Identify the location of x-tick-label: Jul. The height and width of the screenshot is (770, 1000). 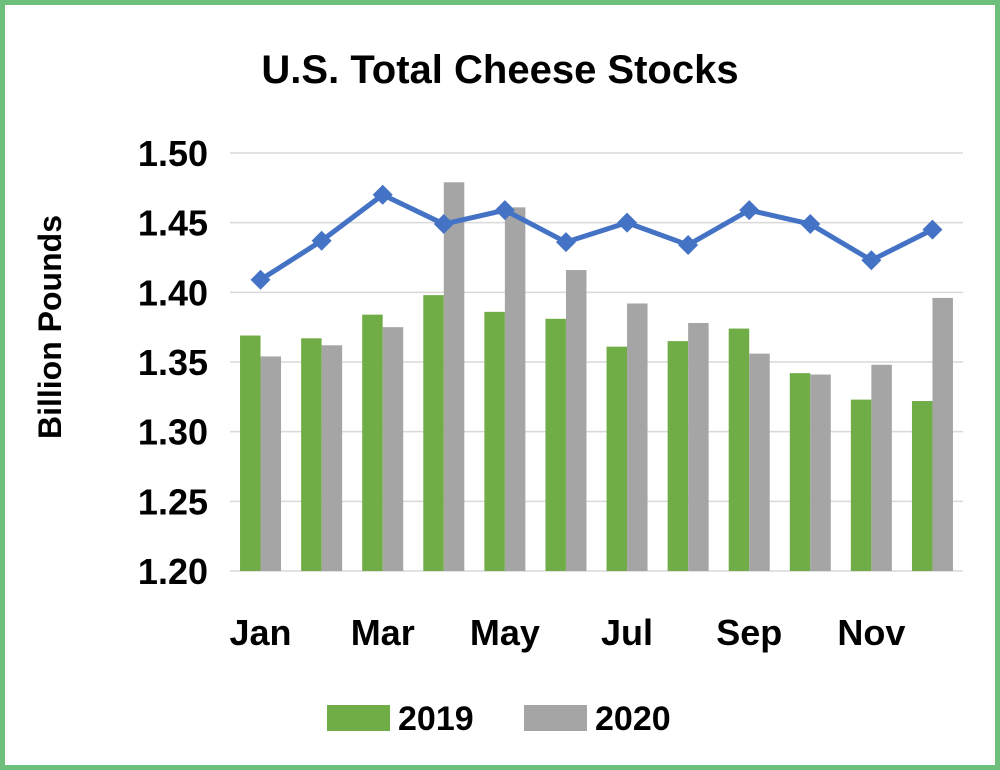
(627, 632).